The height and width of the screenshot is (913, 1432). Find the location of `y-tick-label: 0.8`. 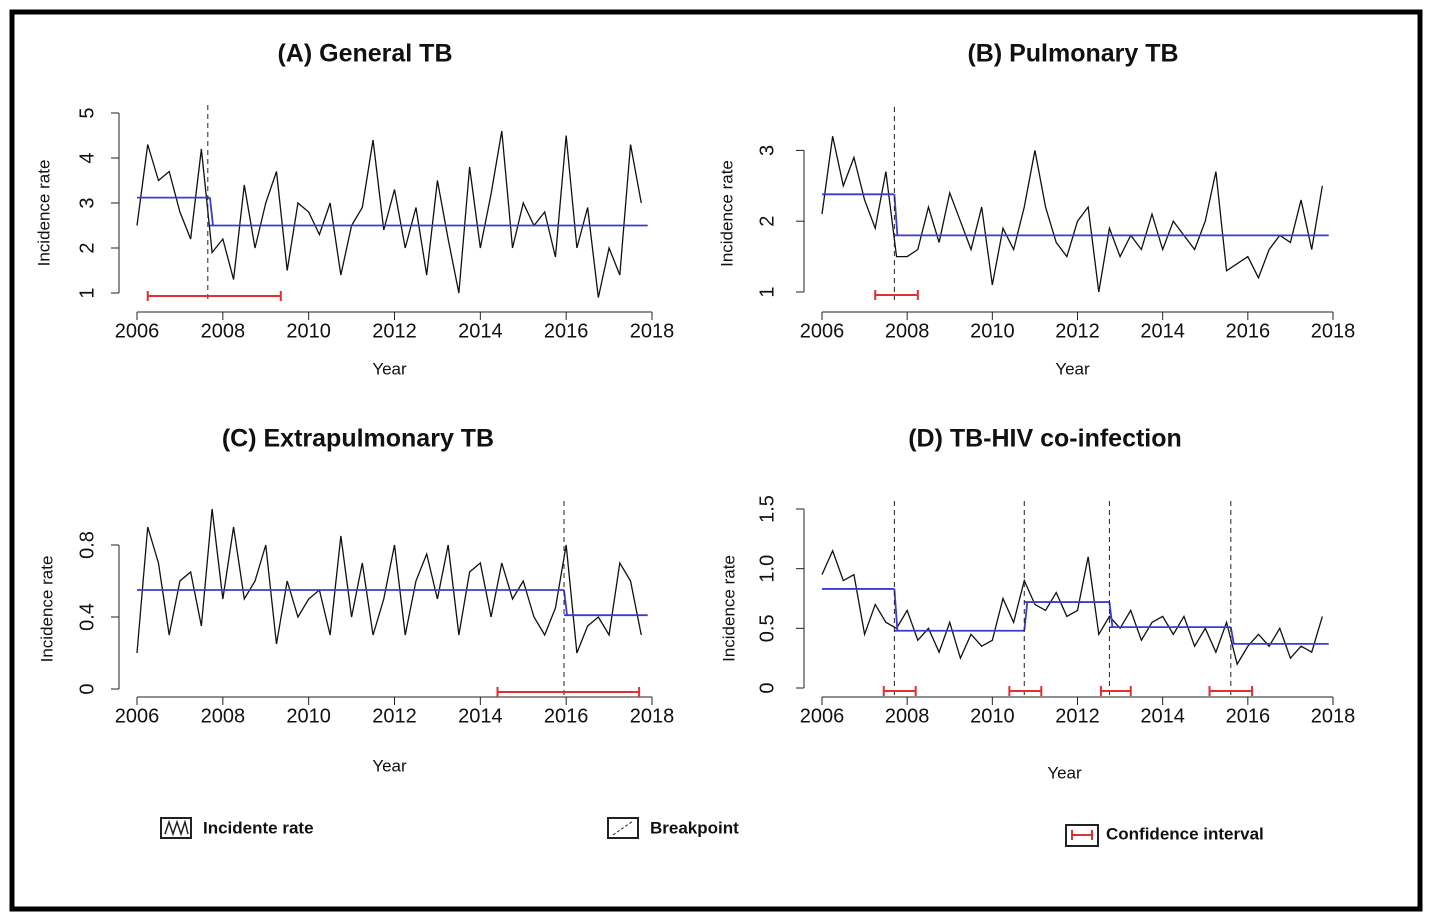

y-tick-label: 0.8 is located at coordinates (87, 545).